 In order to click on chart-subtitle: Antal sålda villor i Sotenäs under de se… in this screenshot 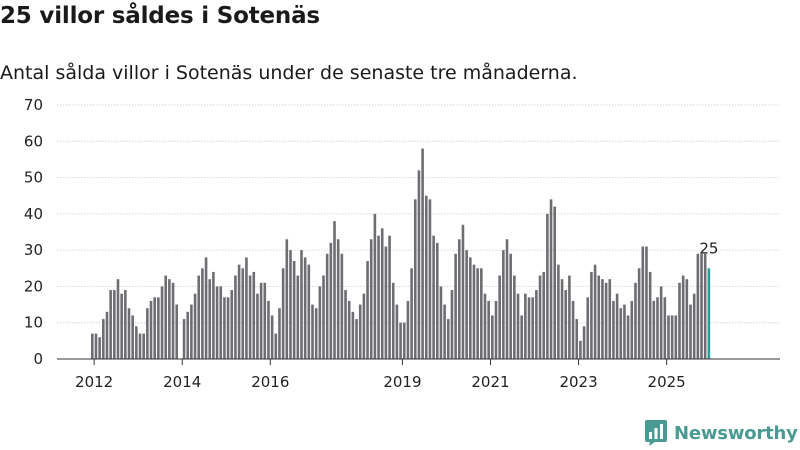, I will do `click(289, 73)`.